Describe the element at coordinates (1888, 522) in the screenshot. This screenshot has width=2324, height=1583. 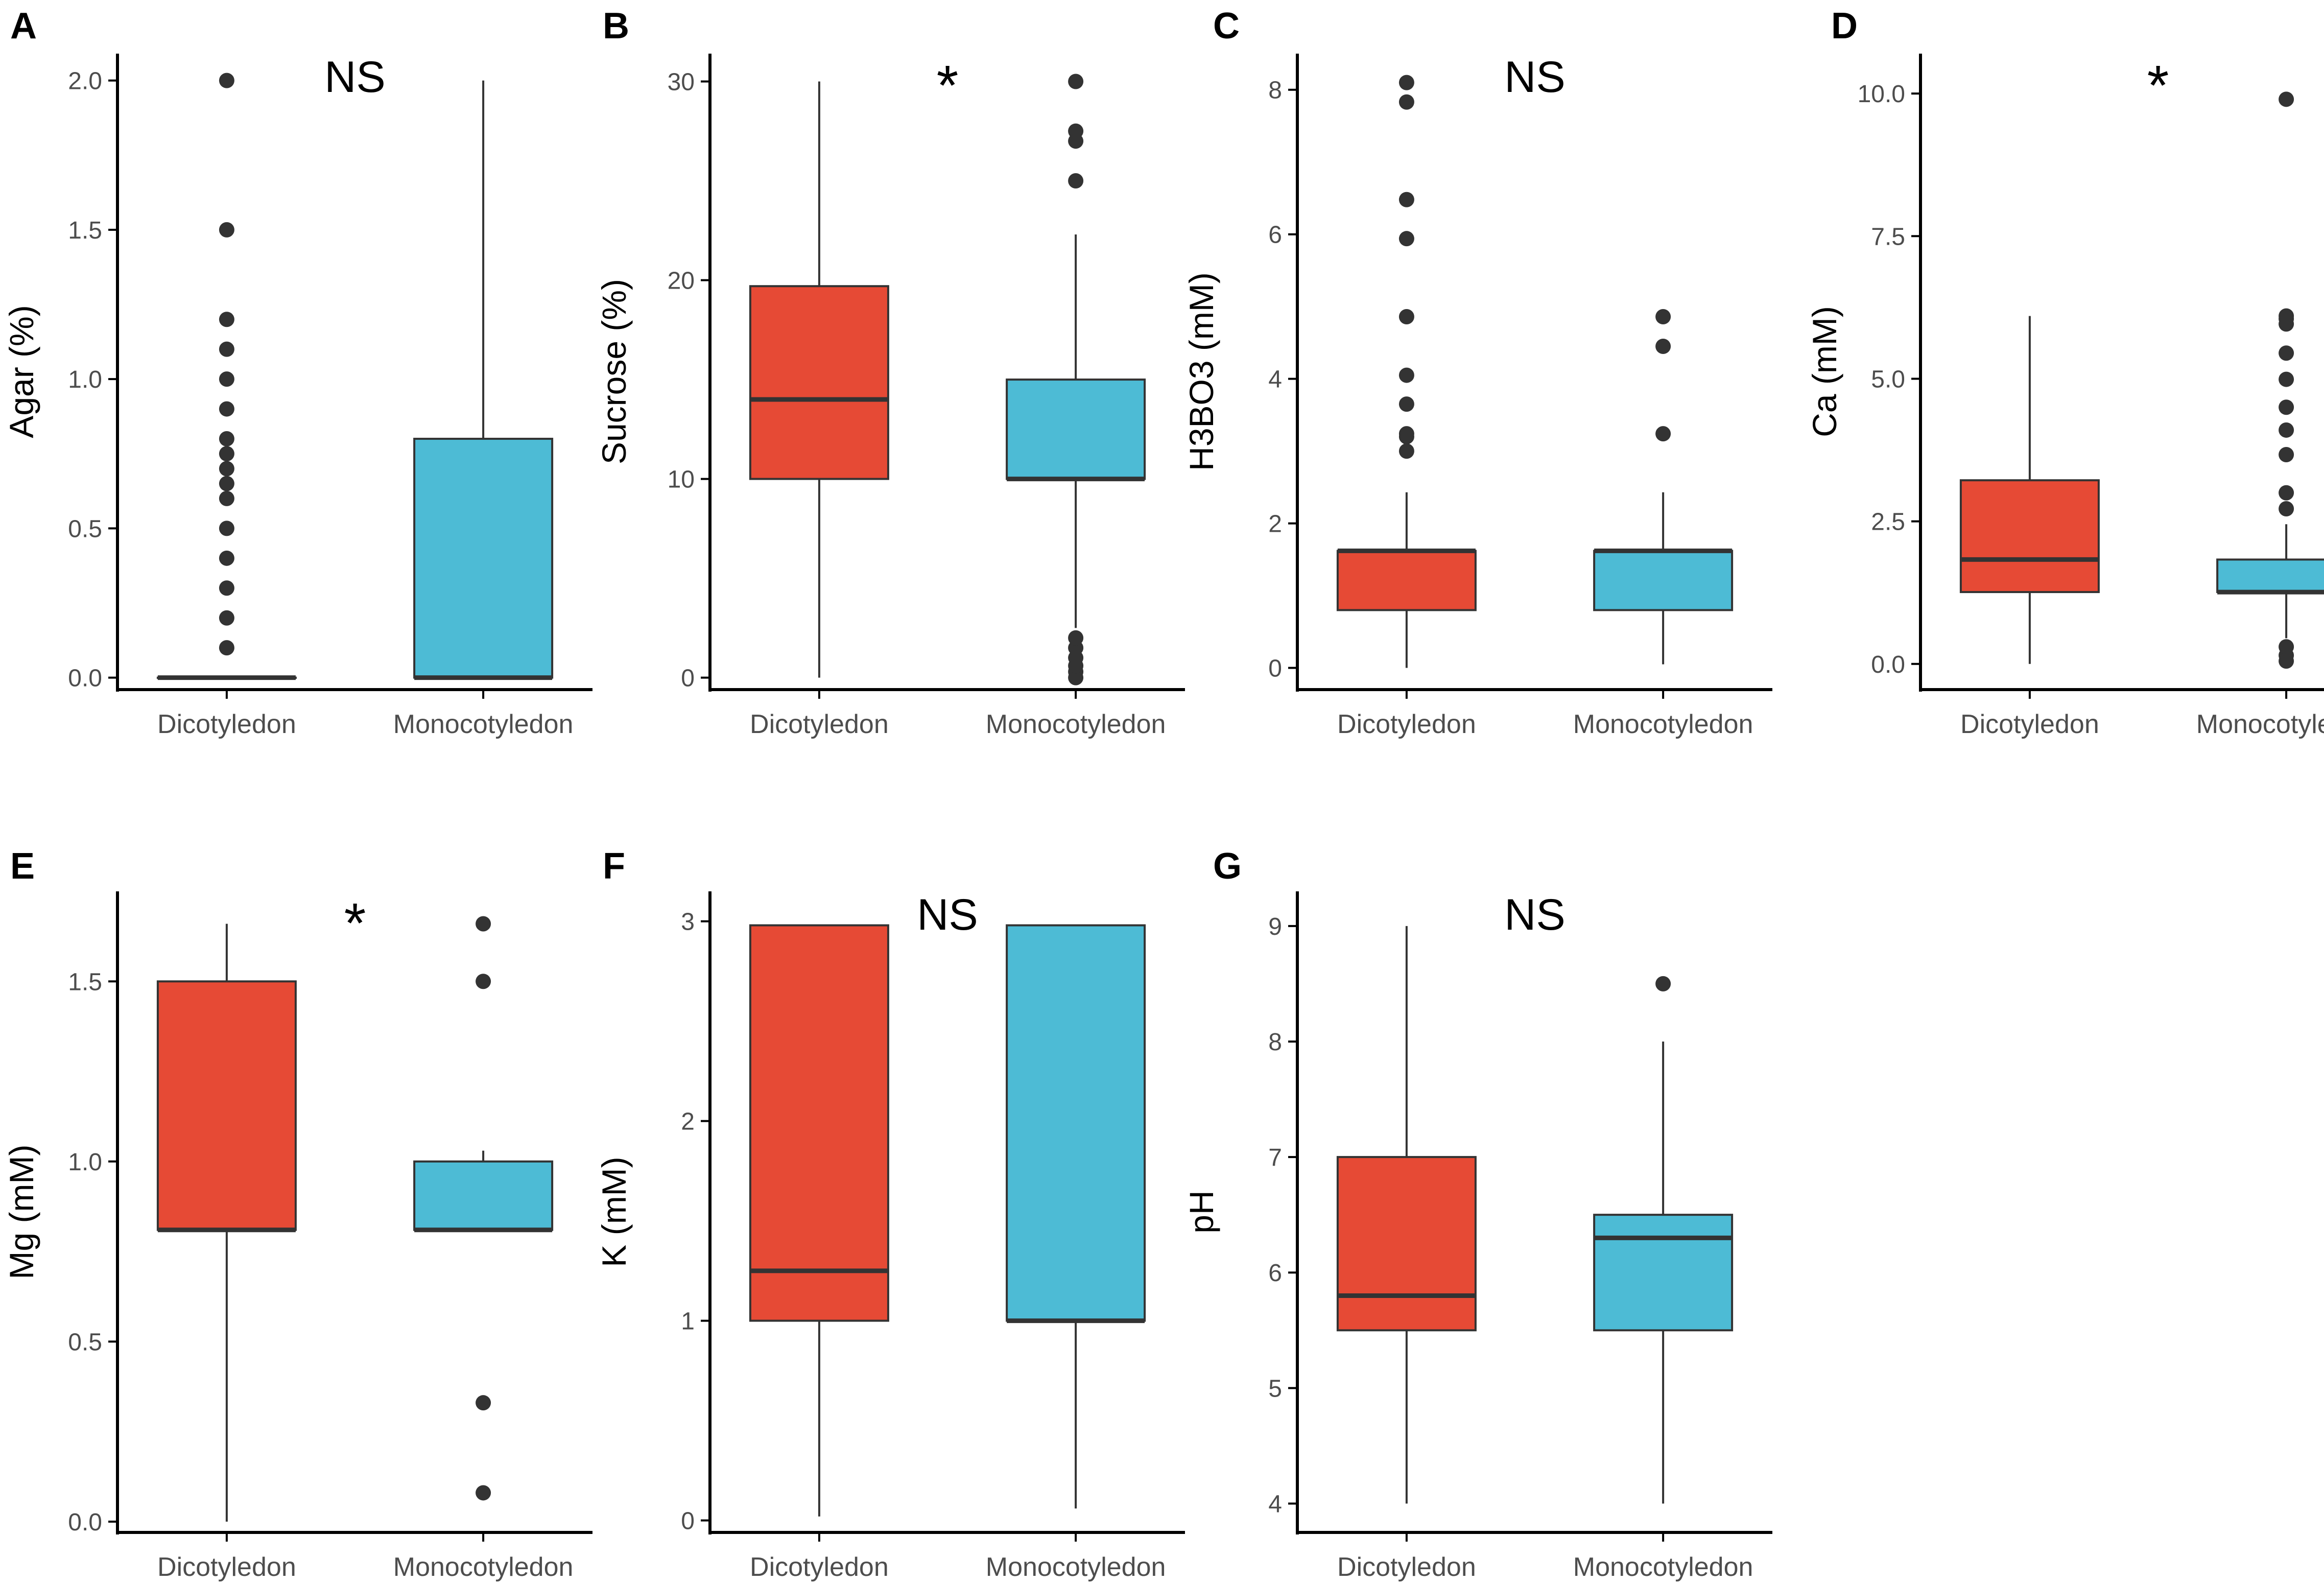
I see `y-tick-label: 2.5` at that location.